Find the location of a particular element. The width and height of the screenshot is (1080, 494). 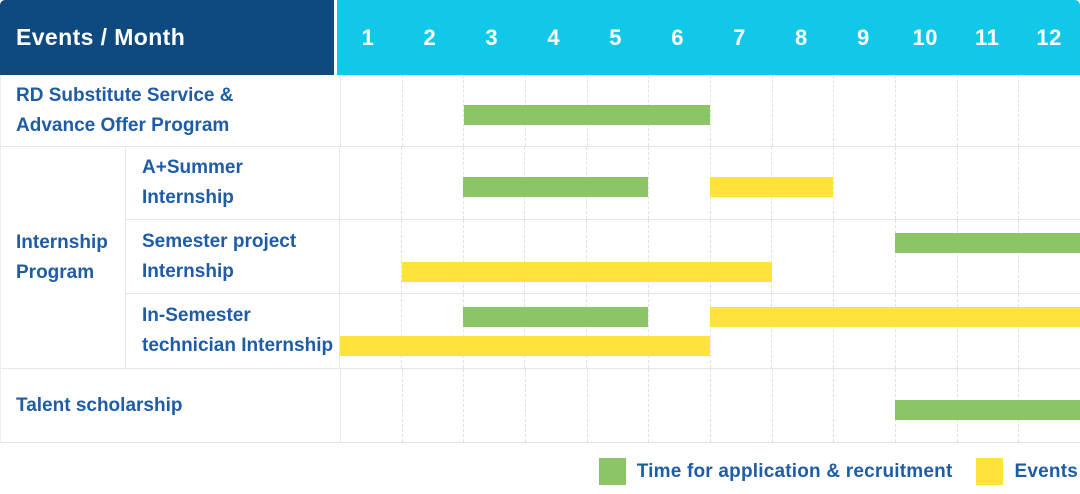

row-semester-project-internship-label-line: Semester project is located at coordinates (219, 241).